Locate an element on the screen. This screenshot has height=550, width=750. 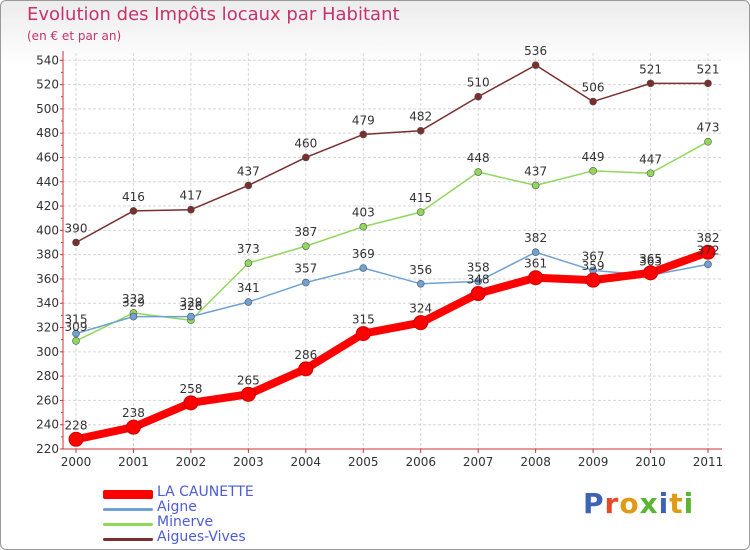
brand-letter: t is located at coordinates (676, 503).